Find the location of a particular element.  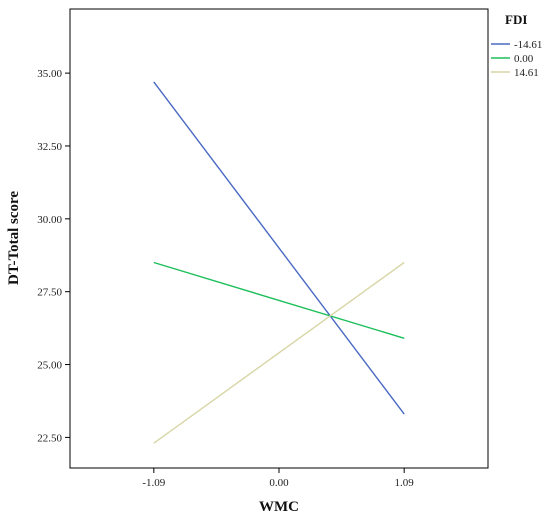

y-axis: 22.50 25.00 27.50 30.00 32.50 35.00 is located at coordinates (53, 256).